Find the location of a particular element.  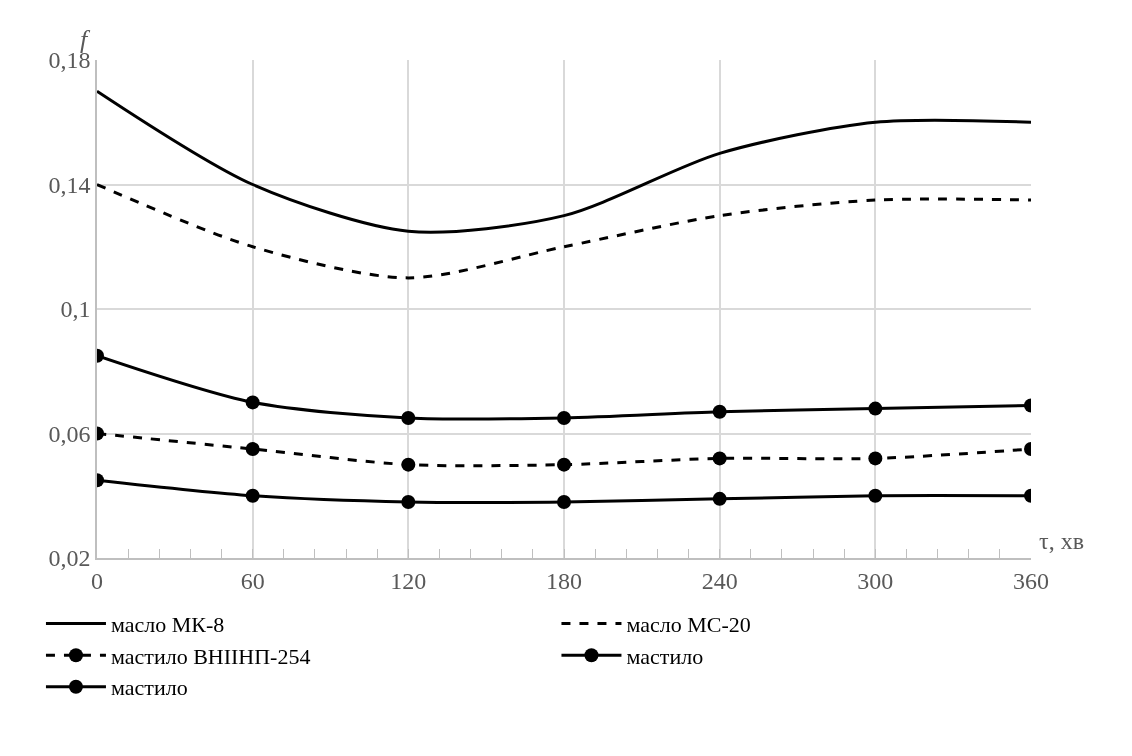

y-tick-label: 0,14 is located at coordinates (69, 184).